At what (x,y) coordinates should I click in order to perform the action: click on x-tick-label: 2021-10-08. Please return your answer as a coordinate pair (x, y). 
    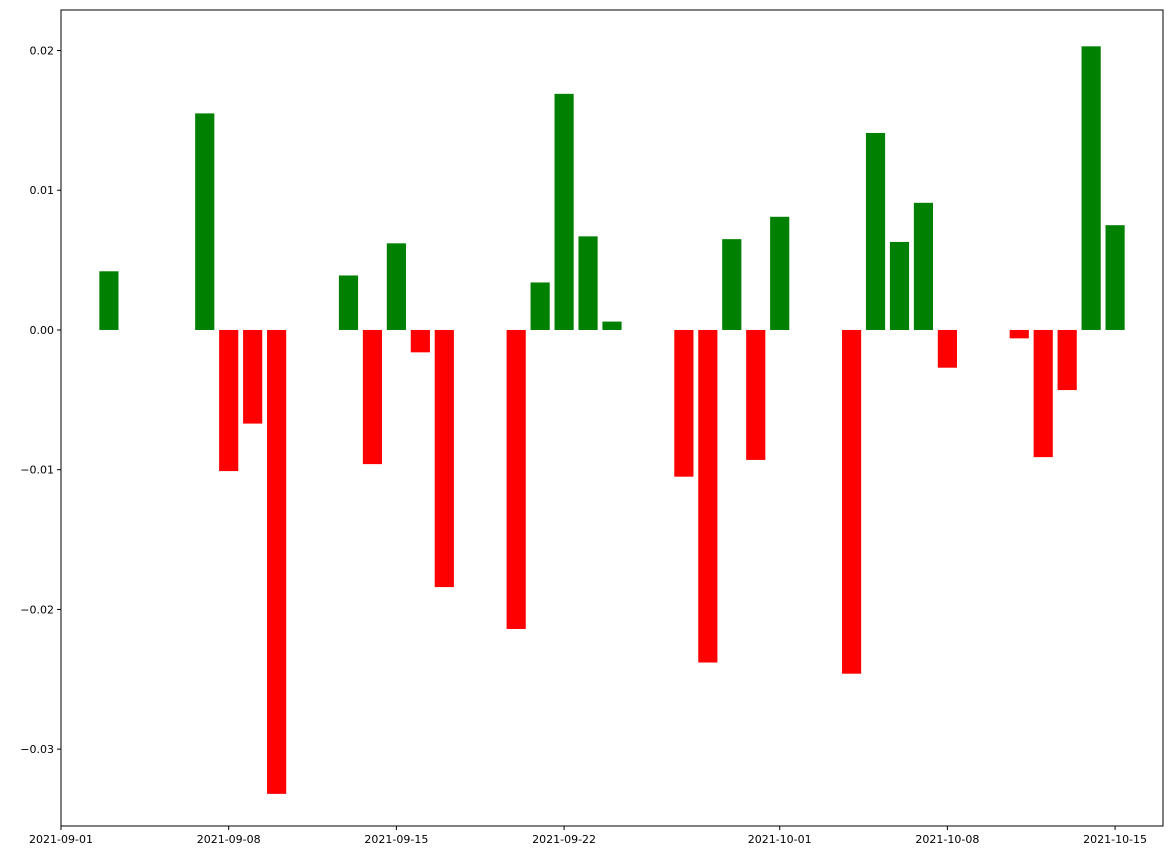
    Looking at the image, I should click on (947, 839).